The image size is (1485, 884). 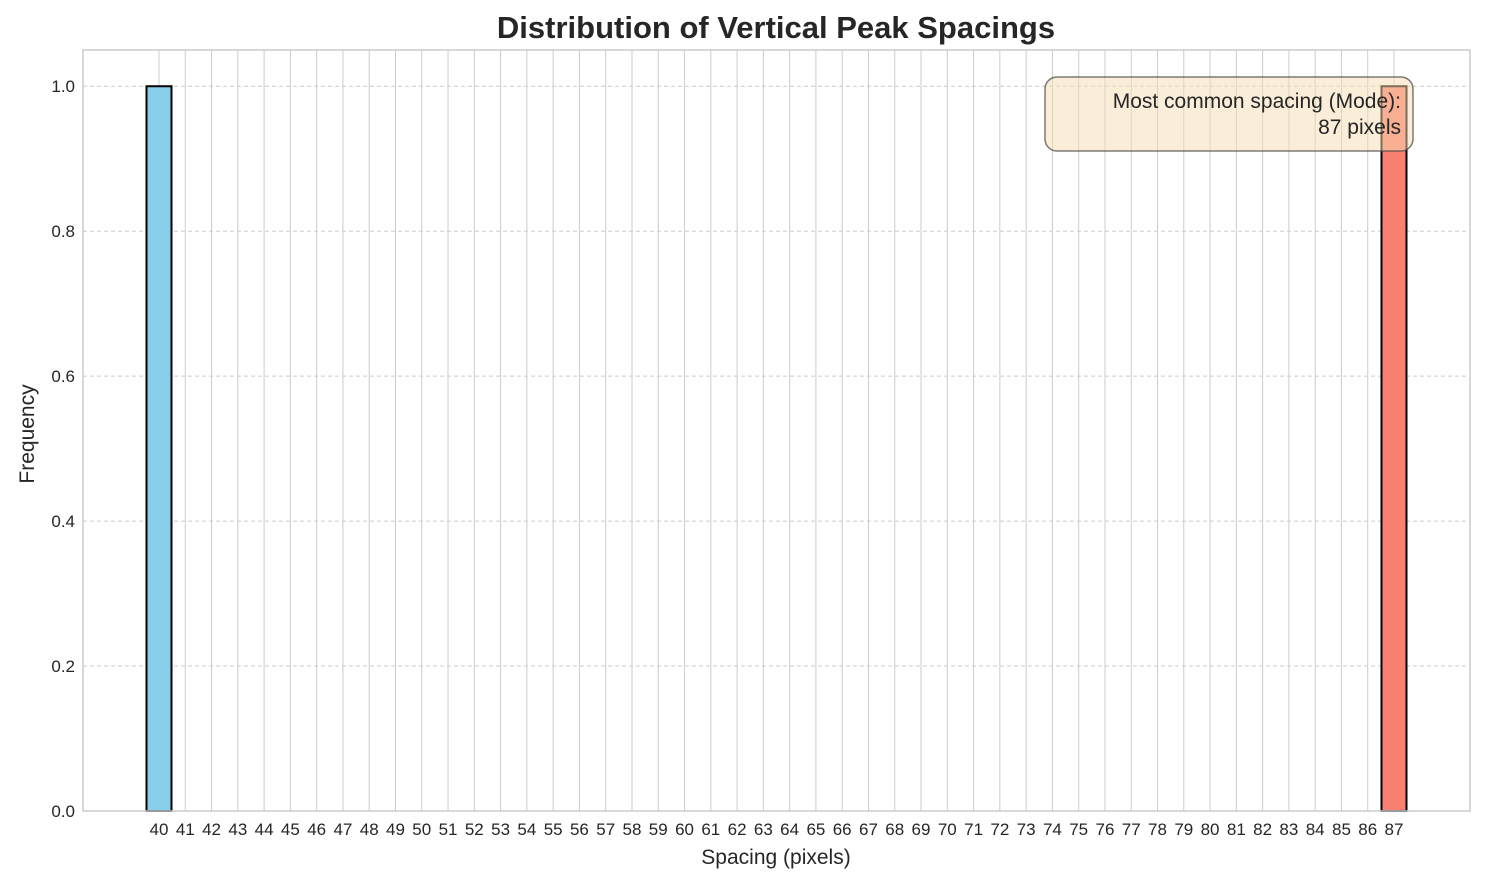 I want to click on x-tick-label: 50, so click(x=421, y=829).